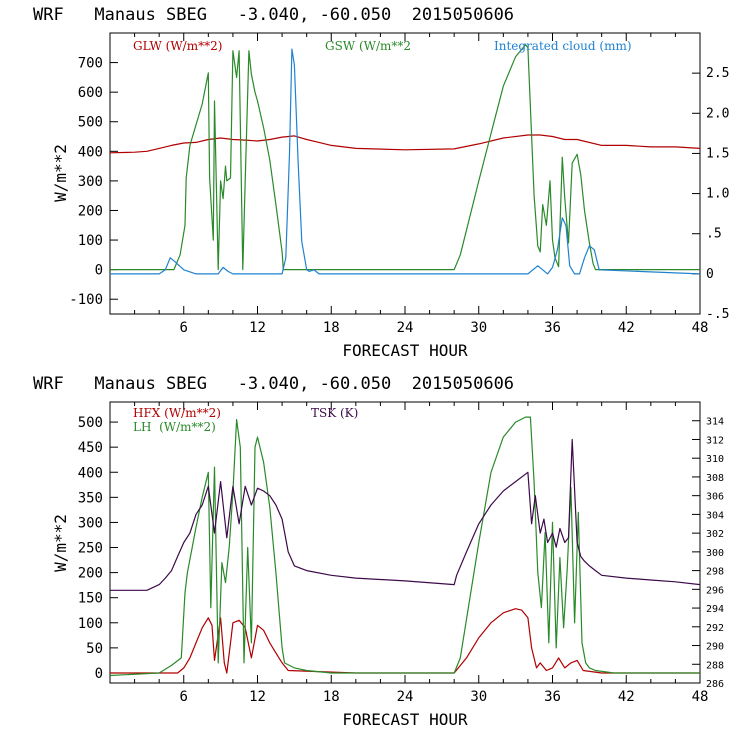 This screenshot has width=740, height=740. What do you see at coordinates (552, 697) in the screenshot?
I see `bottom-x-tick-label: 36` at bounding box center [552, 697].